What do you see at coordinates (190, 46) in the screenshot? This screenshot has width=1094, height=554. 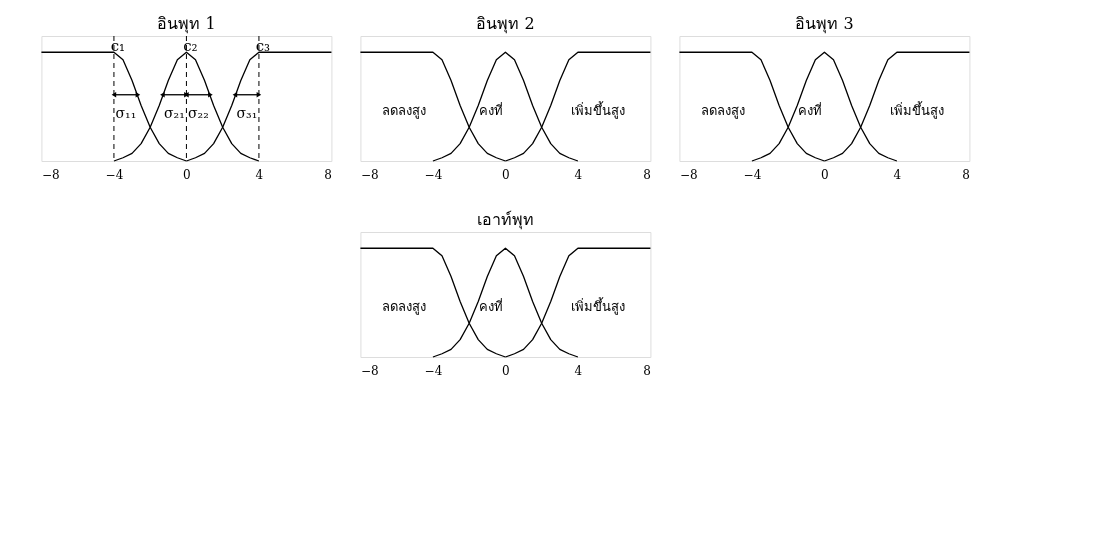 I see `ref-line-label: c₂` at bounding box center [190, 46].